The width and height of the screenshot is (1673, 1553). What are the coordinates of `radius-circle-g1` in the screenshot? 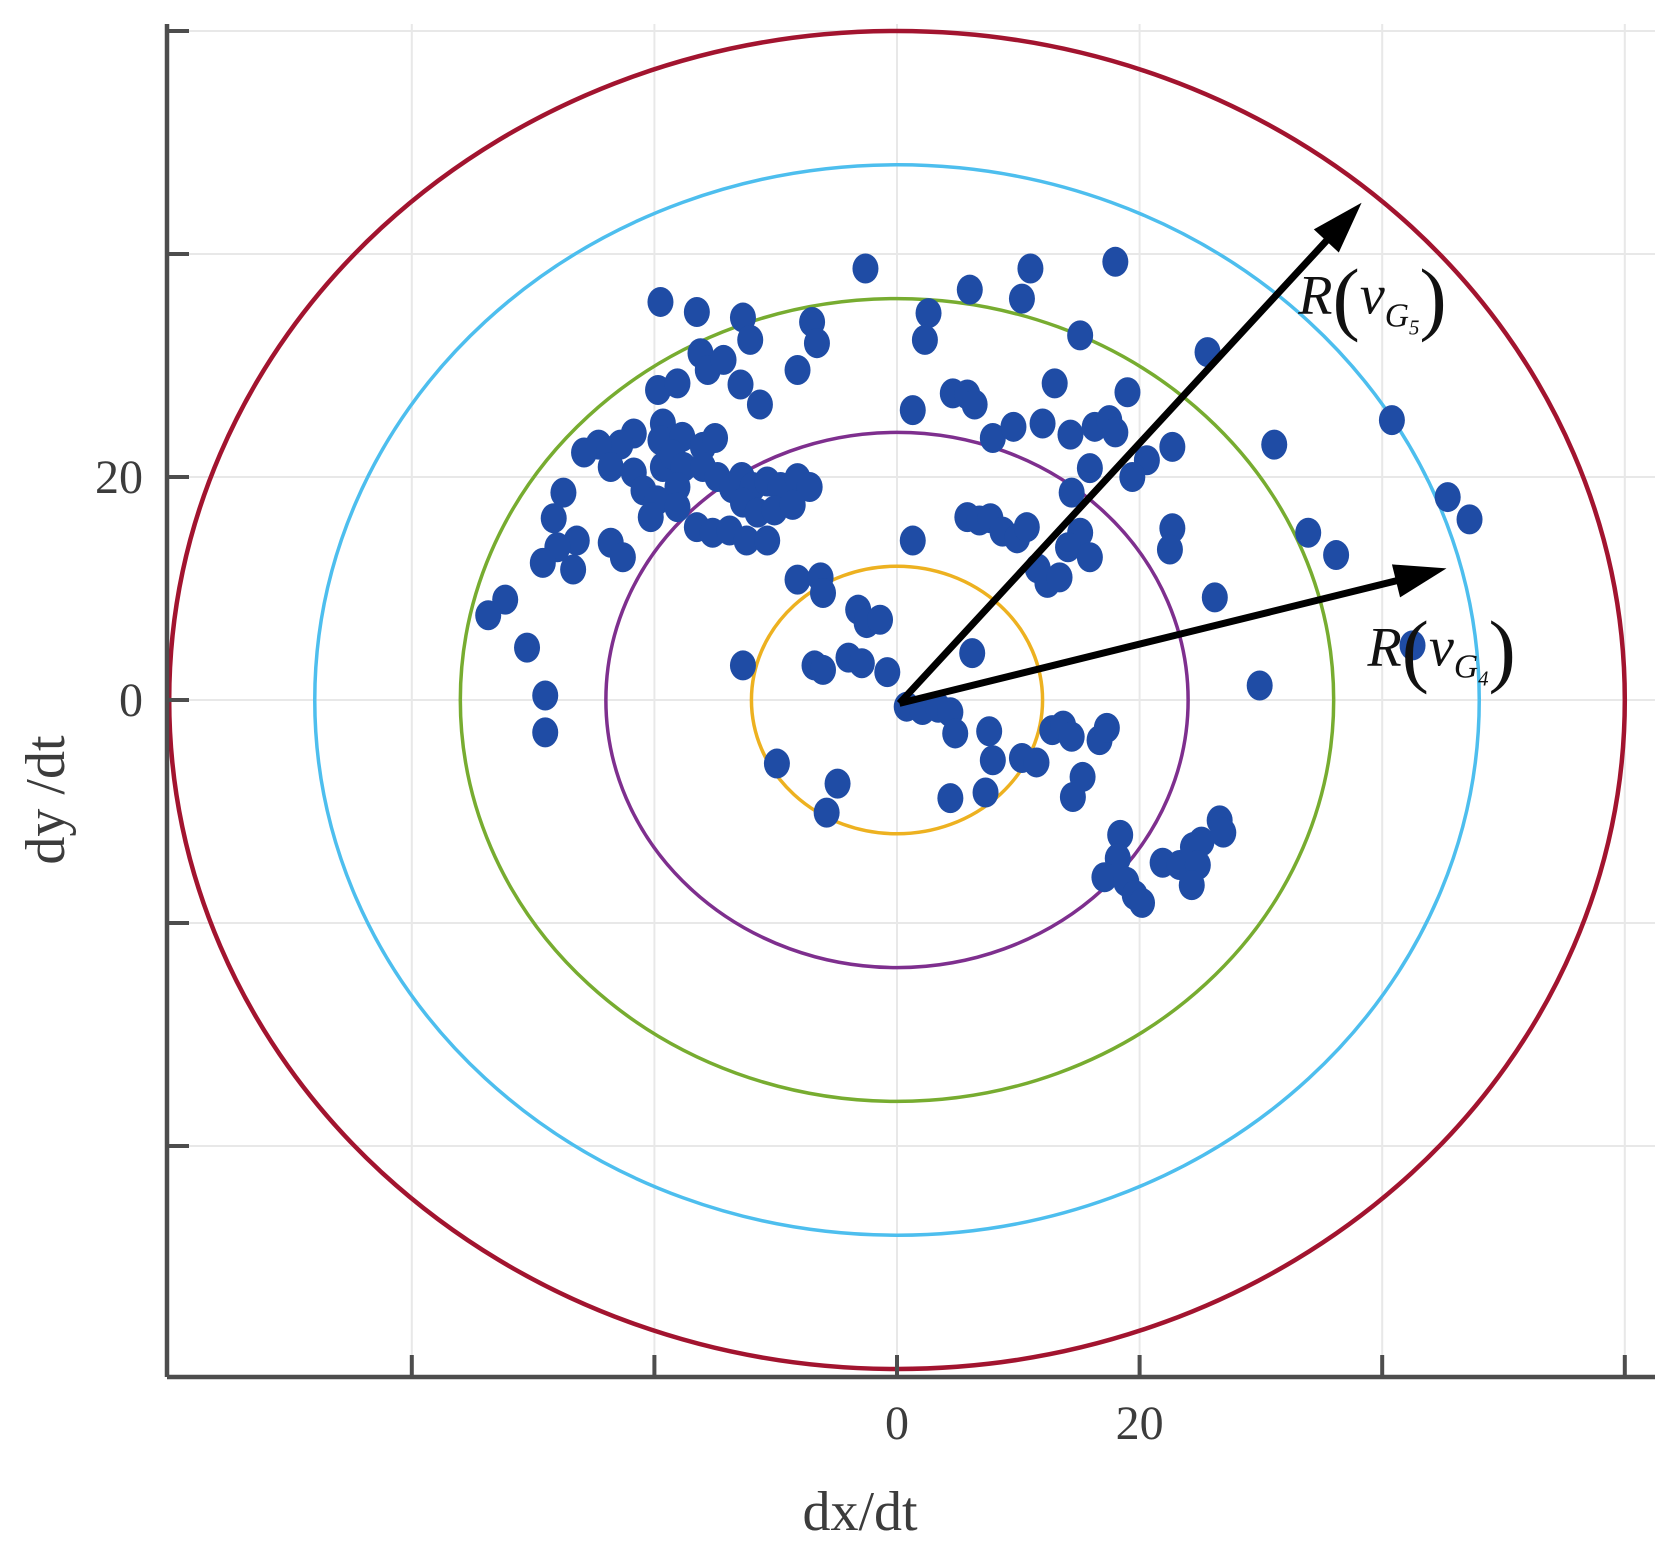 It's located at (897, 700).